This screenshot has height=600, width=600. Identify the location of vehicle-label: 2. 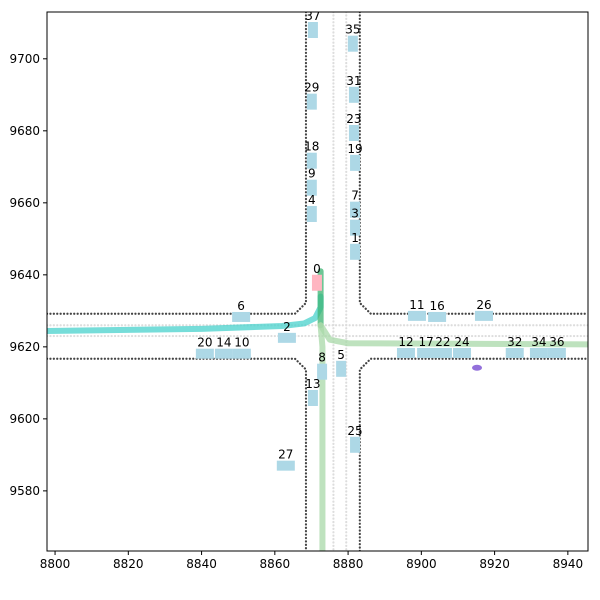
(287, 327).